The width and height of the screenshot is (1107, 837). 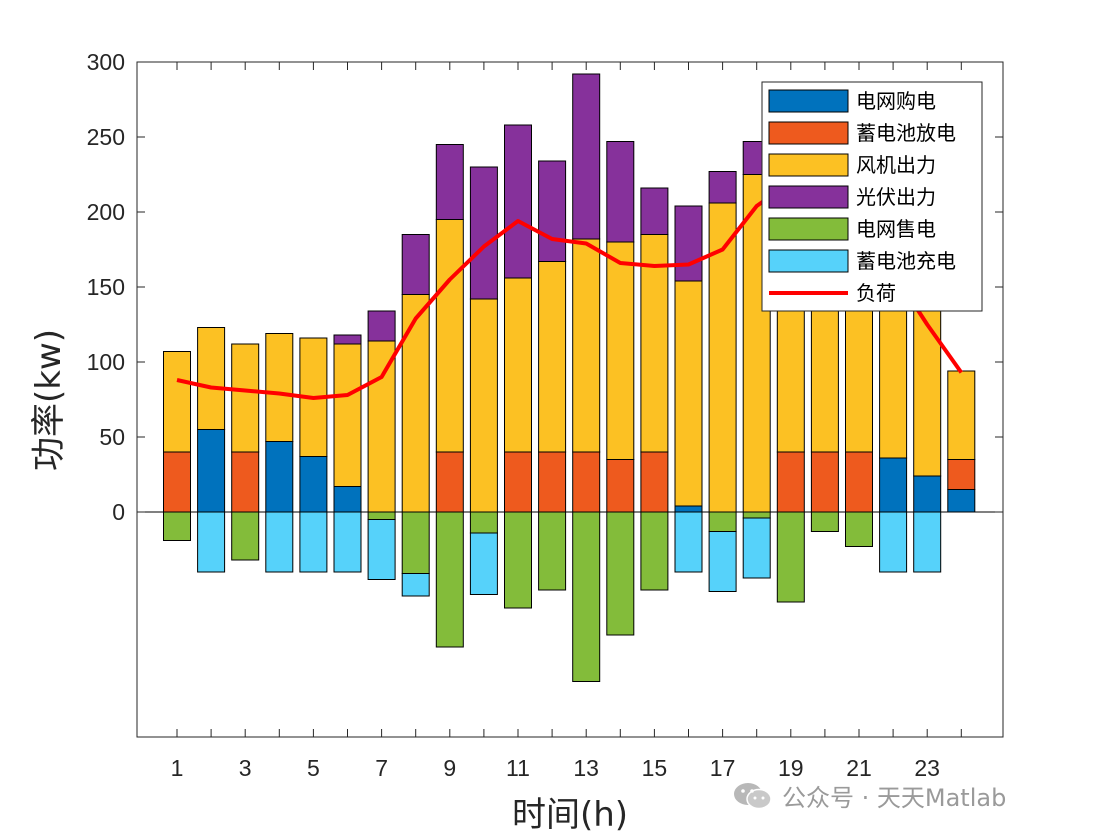 What do you see at coordinates (106, 62) in the screenshot?
I see `y-tick-label: 300` at bounding box center [106, 62].